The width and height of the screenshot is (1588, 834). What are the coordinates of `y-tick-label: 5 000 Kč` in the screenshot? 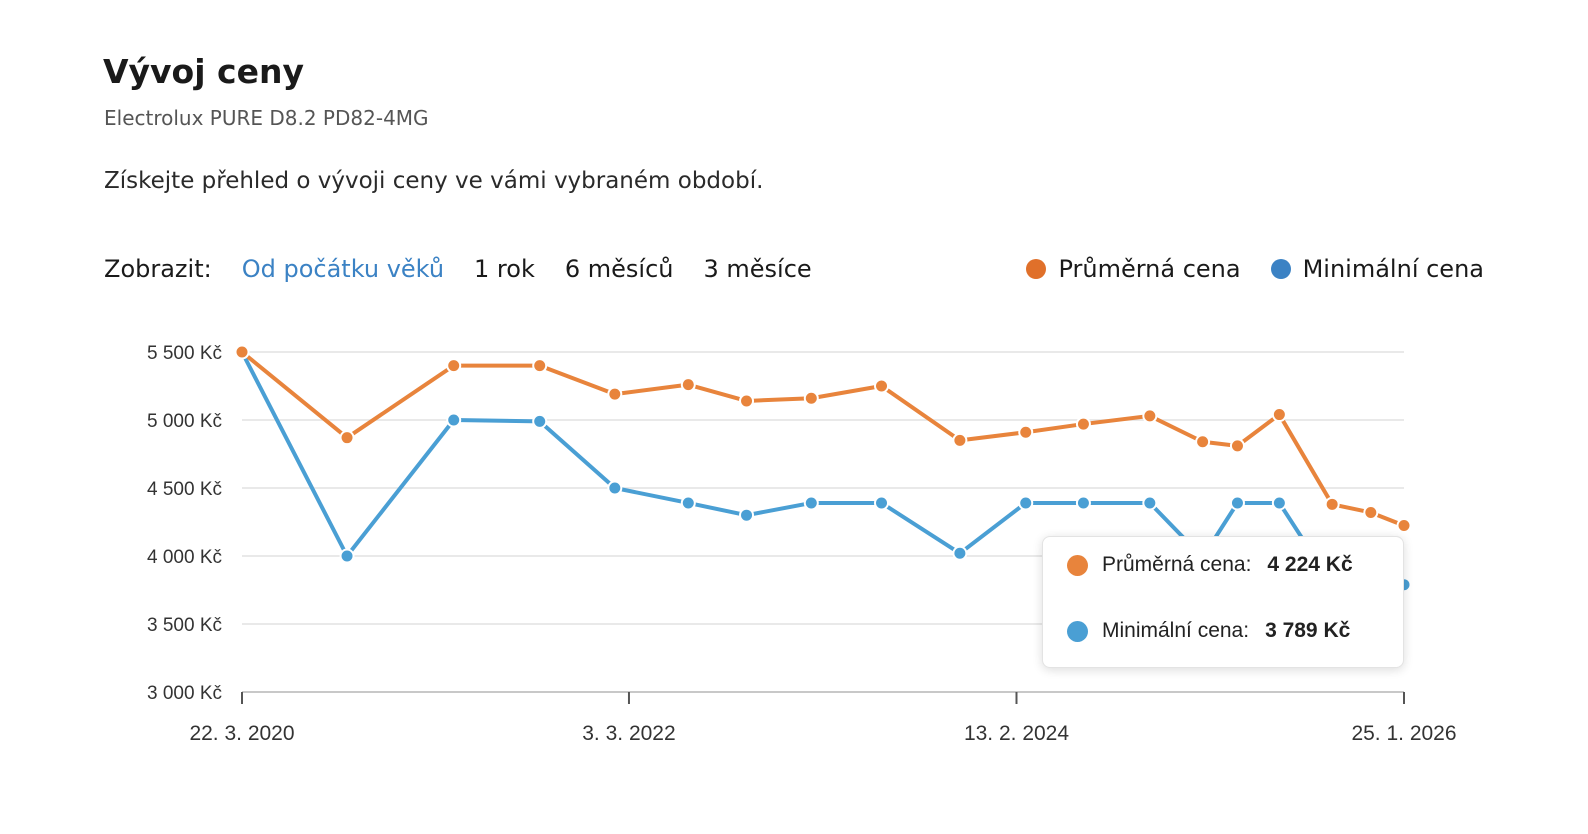 It's located at (184, 421).